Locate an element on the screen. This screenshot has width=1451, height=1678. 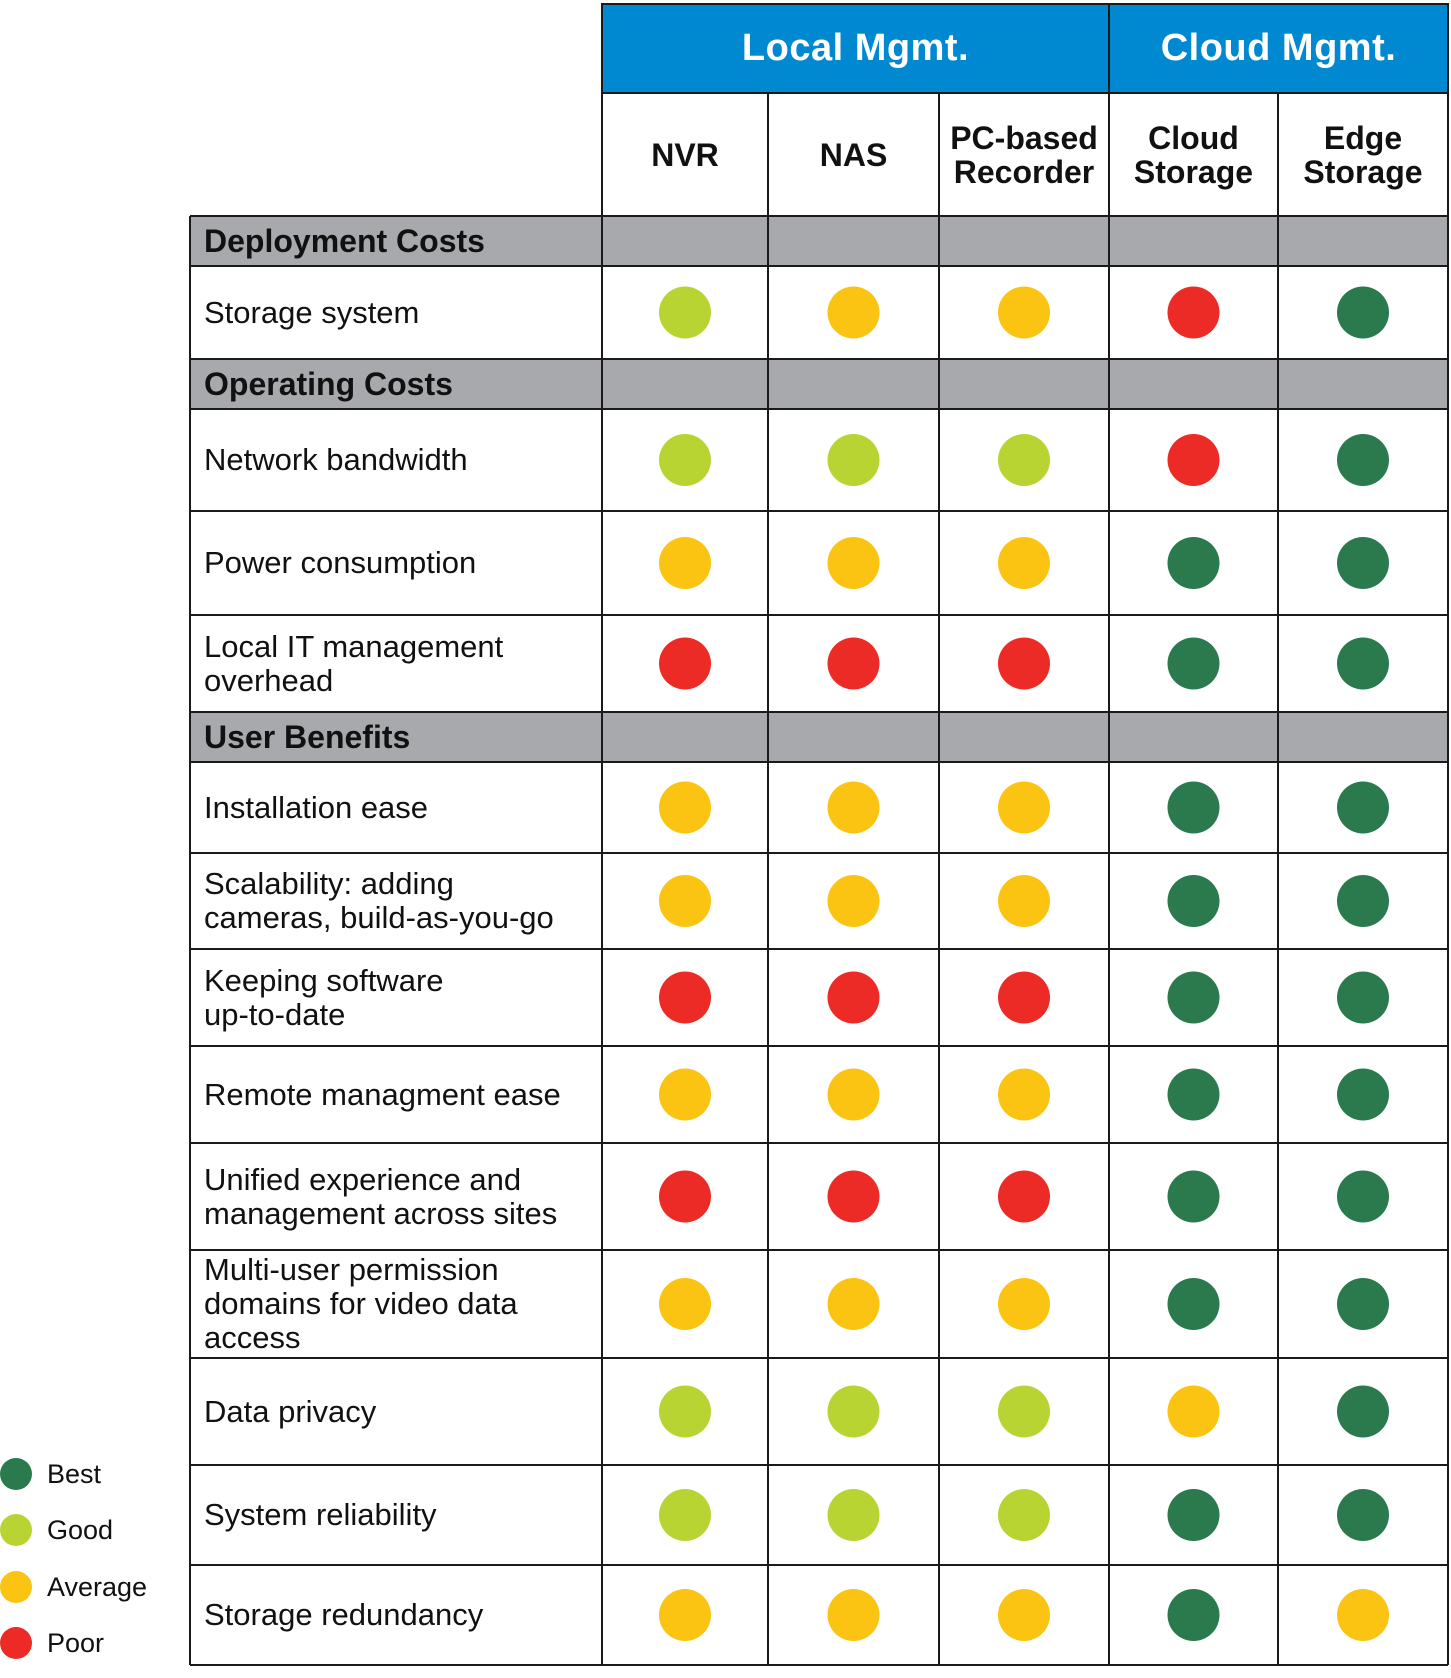
column-header: Edge Storage is located at coordinates (1363, 154).